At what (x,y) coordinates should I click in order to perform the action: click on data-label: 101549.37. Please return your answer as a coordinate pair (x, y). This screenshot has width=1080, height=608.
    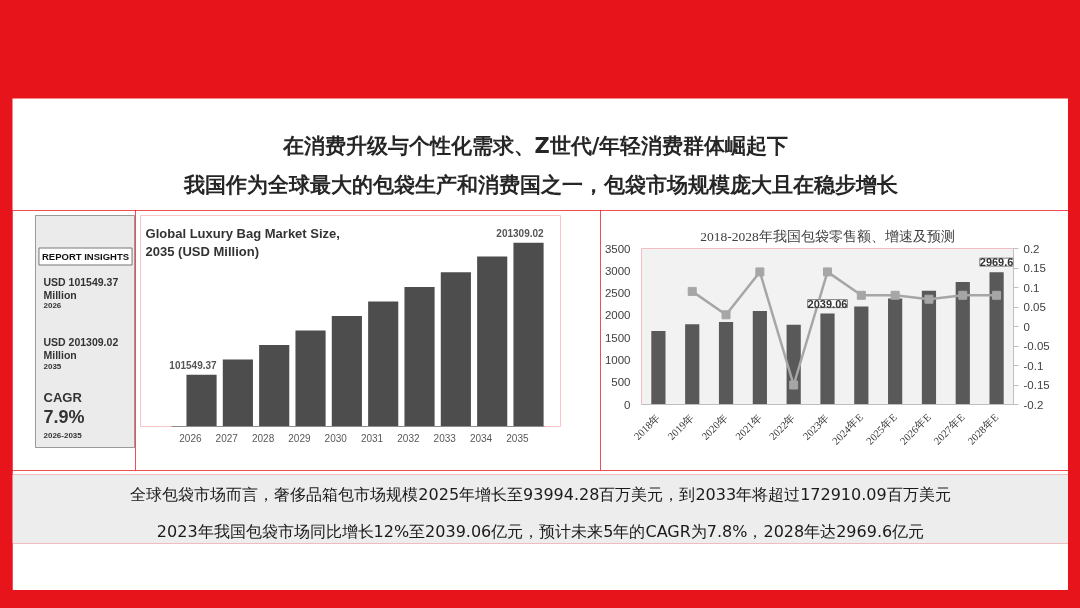
    Looking at the image, I should click on (193, 365).